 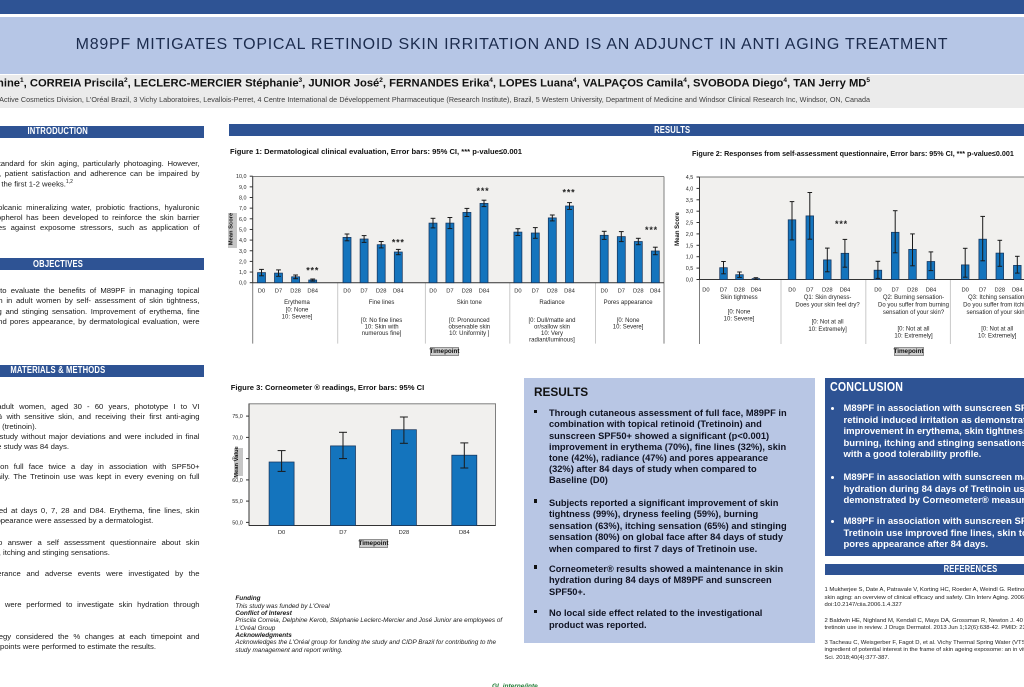 What do you see at coordinates (243, 230) in the screenshot?
I see `svg-text: 5,0` at bounding box center [243, 230].